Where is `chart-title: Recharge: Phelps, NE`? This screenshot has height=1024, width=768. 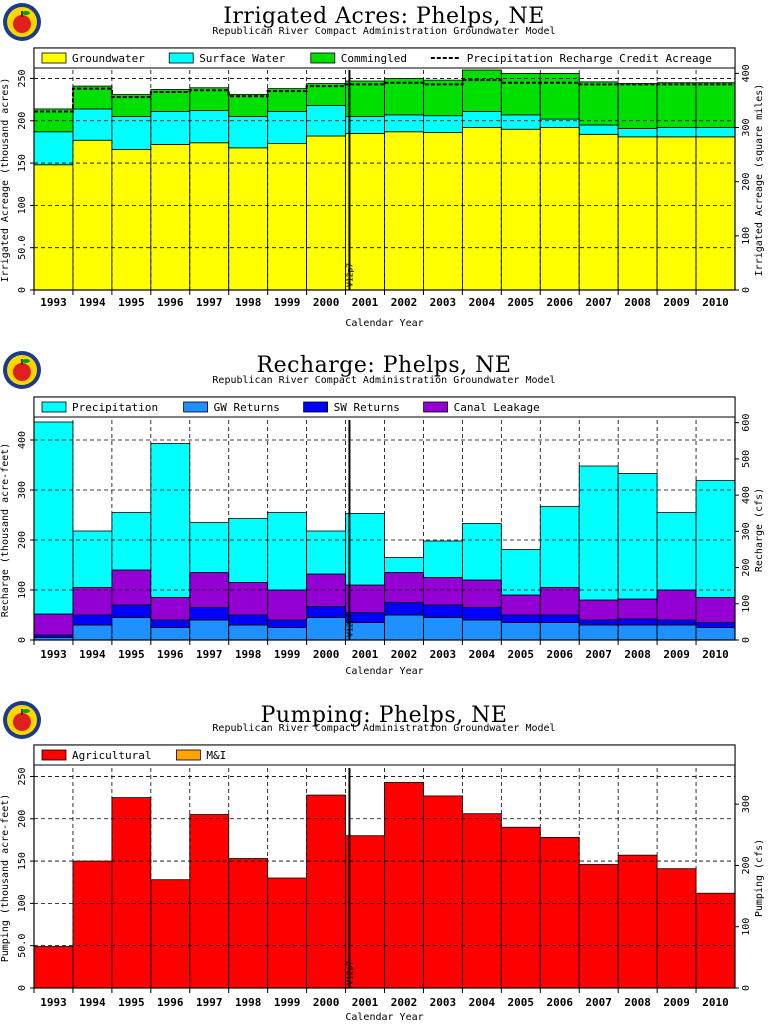 chart-title: Recharge: Phelps, NE is located at coordinates (384, 365).